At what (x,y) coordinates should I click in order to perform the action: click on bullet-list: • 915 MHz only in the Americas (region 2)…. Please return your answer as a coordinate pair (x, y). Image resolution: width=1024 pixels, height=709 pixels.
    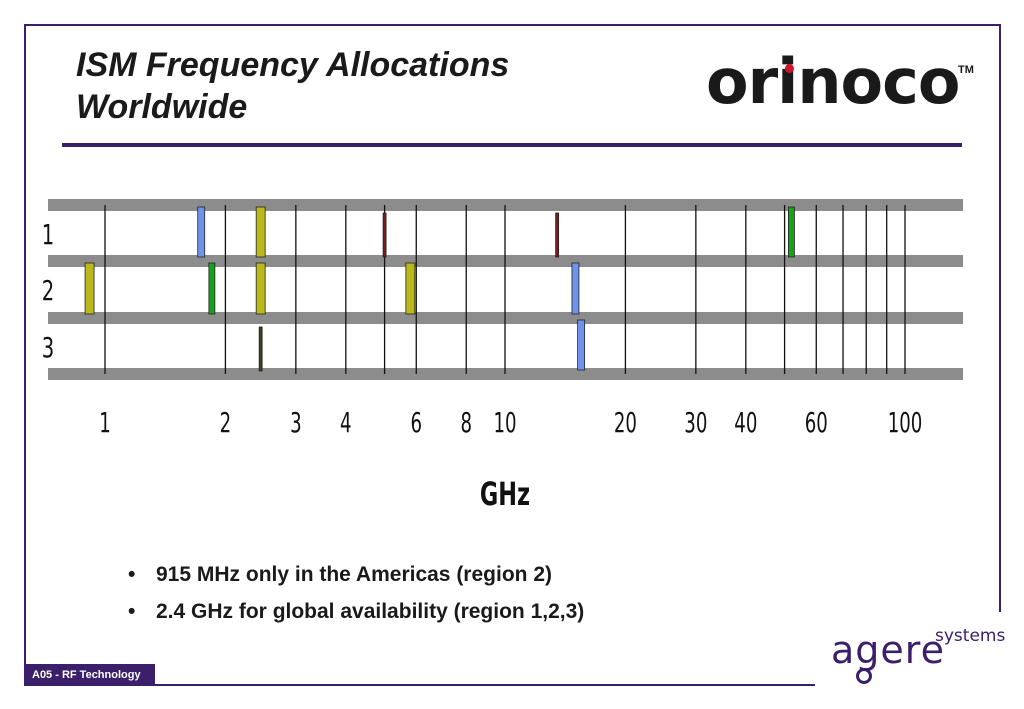
    Looking at the image, I should click on (356, 593).